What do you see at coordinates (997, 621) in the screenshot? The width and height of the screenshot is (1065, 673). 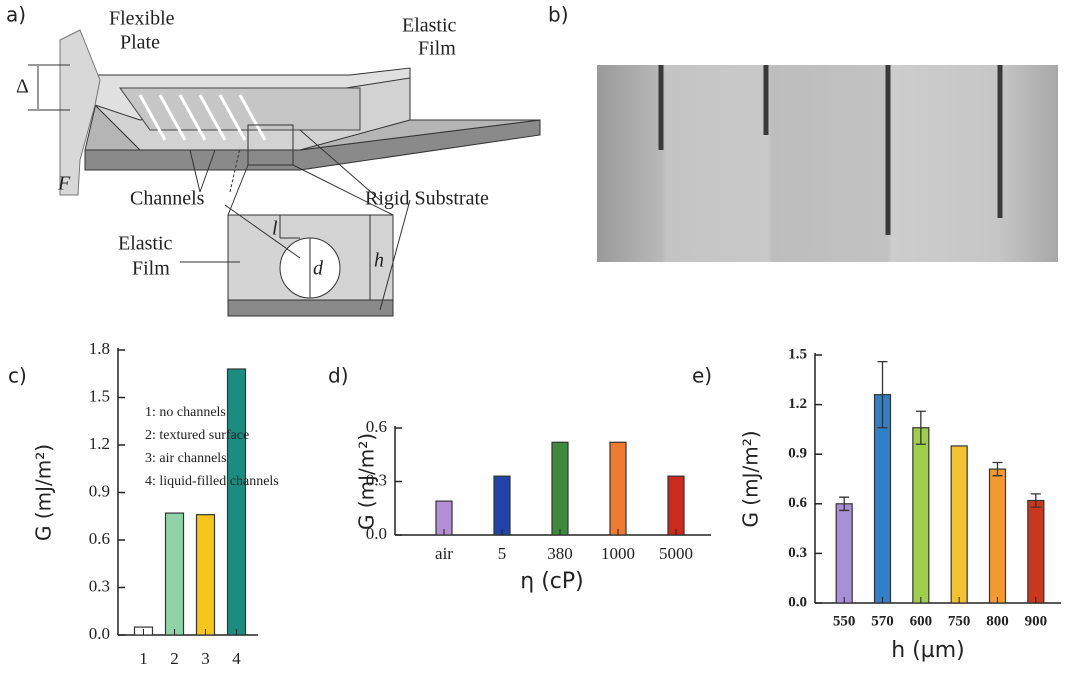 I see `x-tick-label: 800` at bounding box center [997, 621].